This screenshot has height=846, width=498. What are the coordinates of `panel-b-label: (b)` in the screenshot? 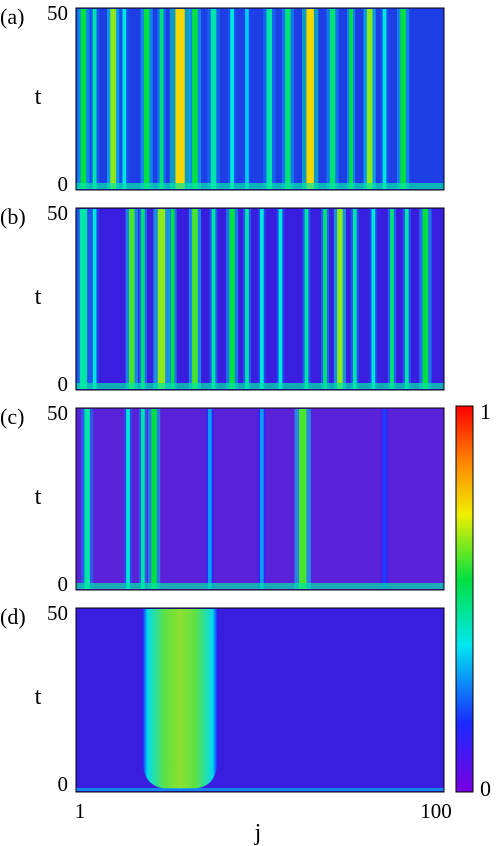 It's located at (13, 216).